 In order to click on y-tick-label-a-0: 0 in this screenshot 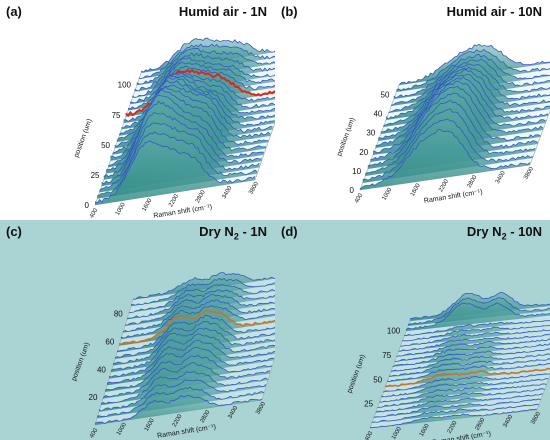, I will do `click(87, 205)`.